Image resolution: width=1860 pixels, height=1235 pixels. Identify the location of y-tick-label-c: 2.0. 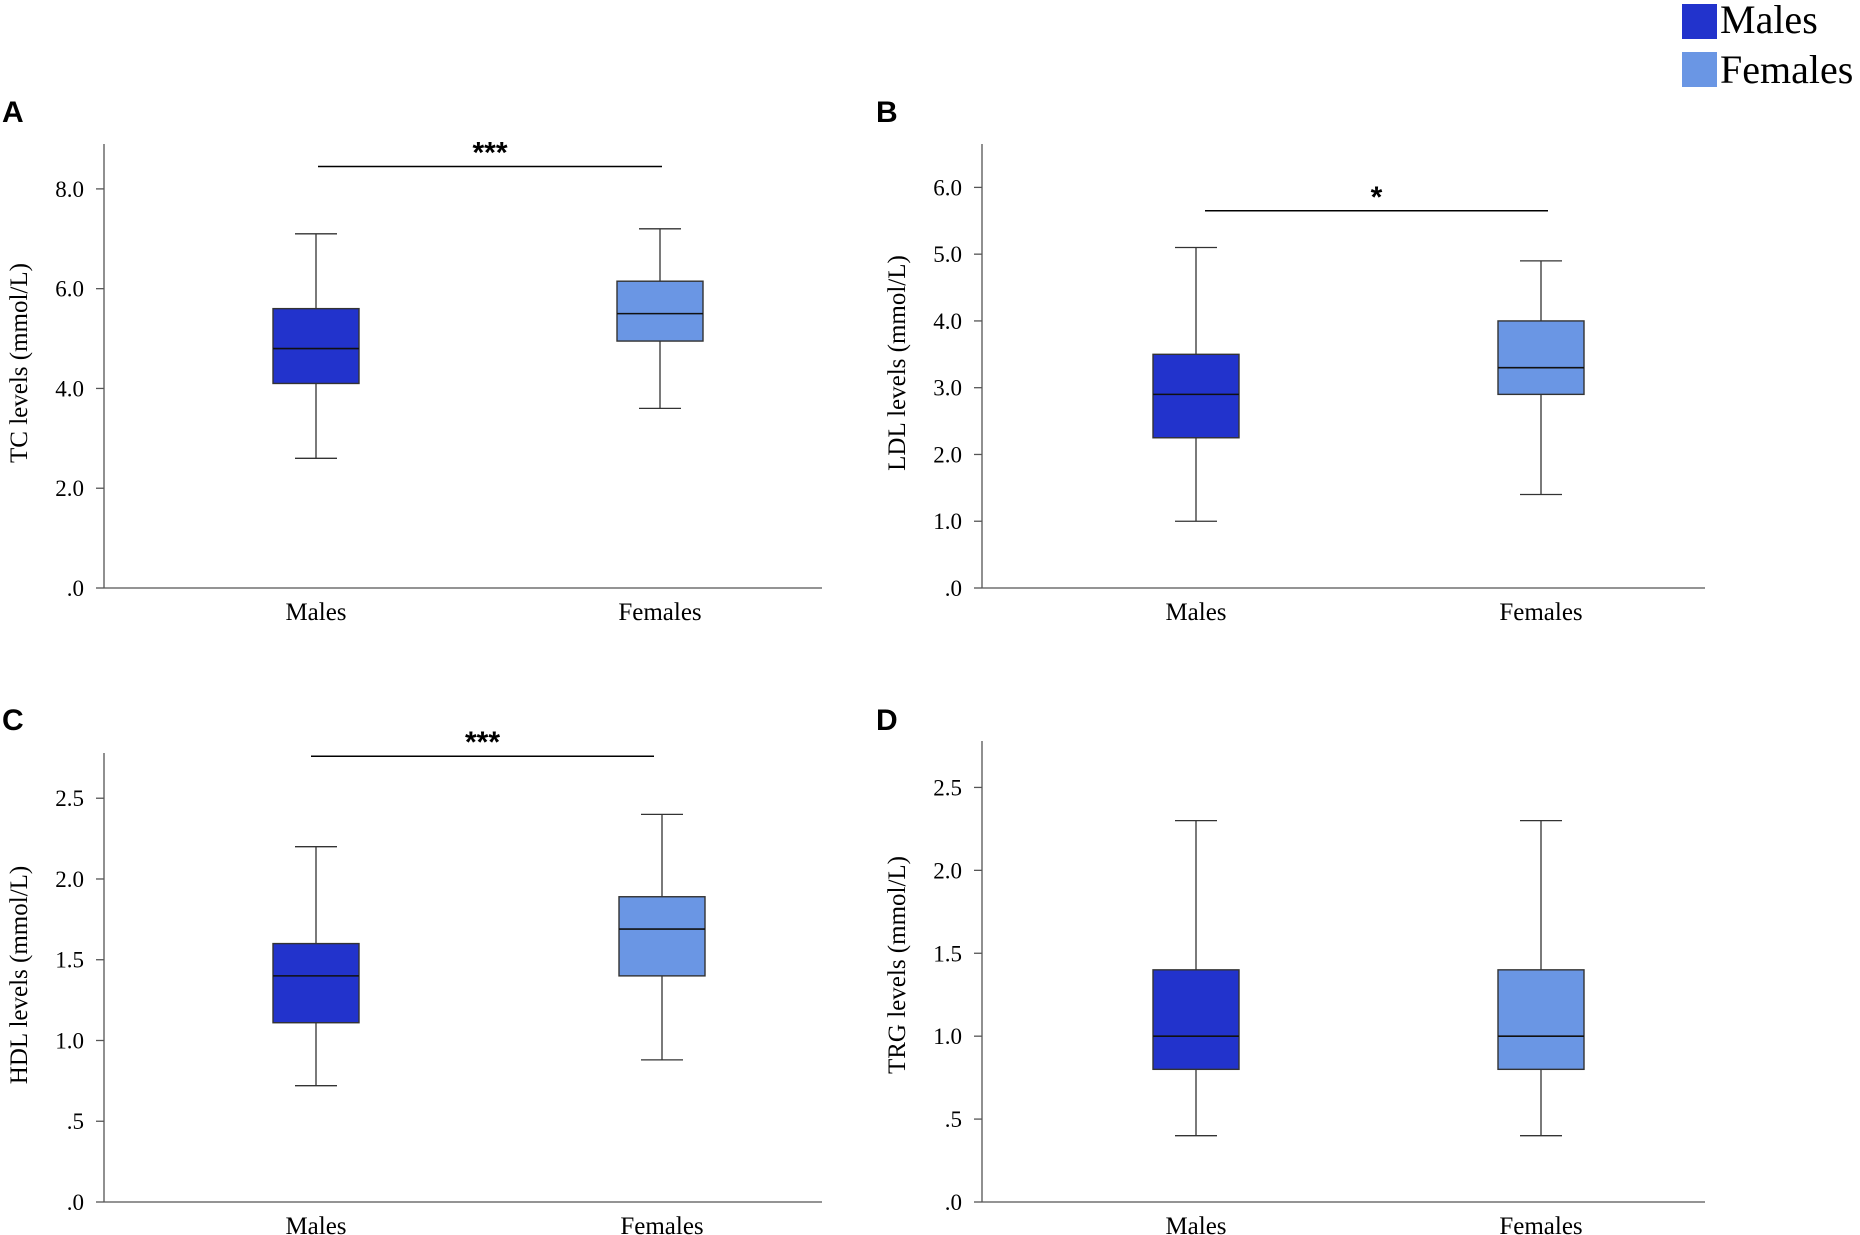
(69, 879).